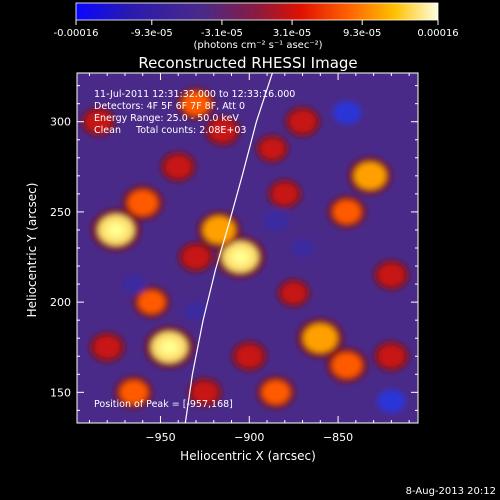 The height and width of the screenshot is (500, 500). Describe the element at coordinates (60, 302) in the screenshot. I see `y-tick-label: 200` at that location.